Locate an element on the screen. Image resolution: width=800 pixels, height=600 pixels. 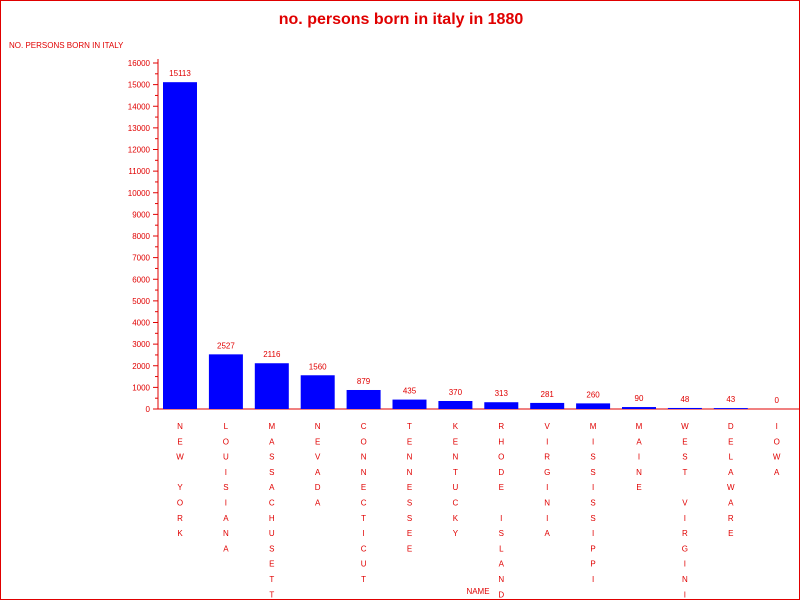
y-tick-label: 1000 is located at coordinates (141, 387).